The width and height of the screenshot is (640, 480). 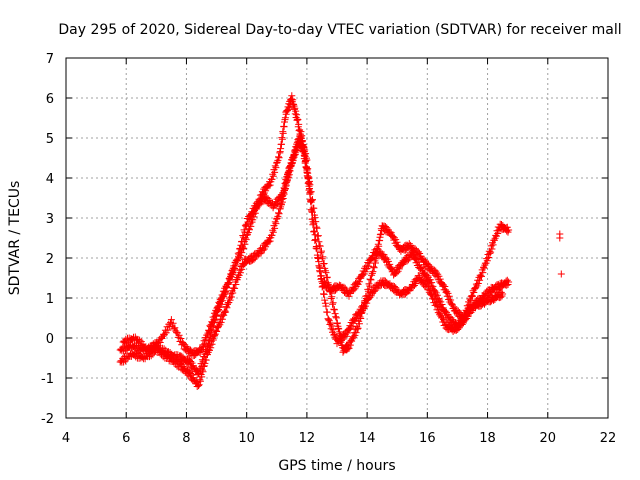 What do you see at coordinates (548, 438) in the screenshot?
I see `x-tick-label: 20` at bounding box center [548, 438].